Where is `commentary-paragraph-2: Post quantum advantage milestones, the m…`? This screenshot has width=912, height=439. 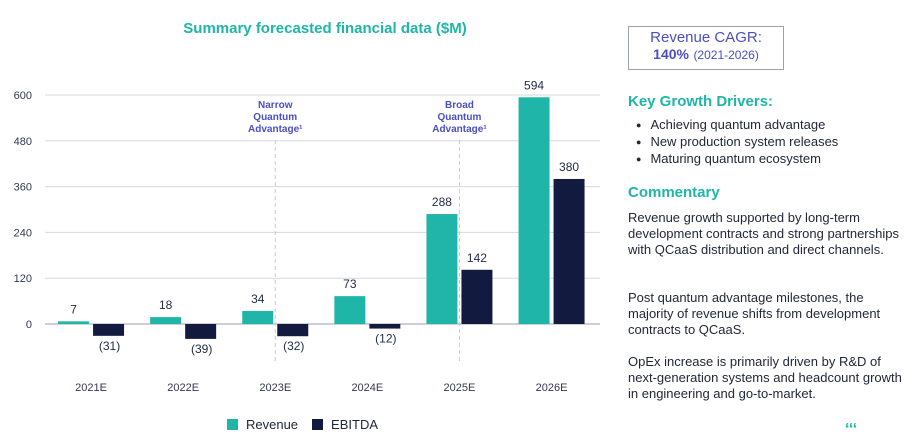
commentary-paragraph-2: Post quantum advantage milestones, the m… is located at coordinates (754, 313).